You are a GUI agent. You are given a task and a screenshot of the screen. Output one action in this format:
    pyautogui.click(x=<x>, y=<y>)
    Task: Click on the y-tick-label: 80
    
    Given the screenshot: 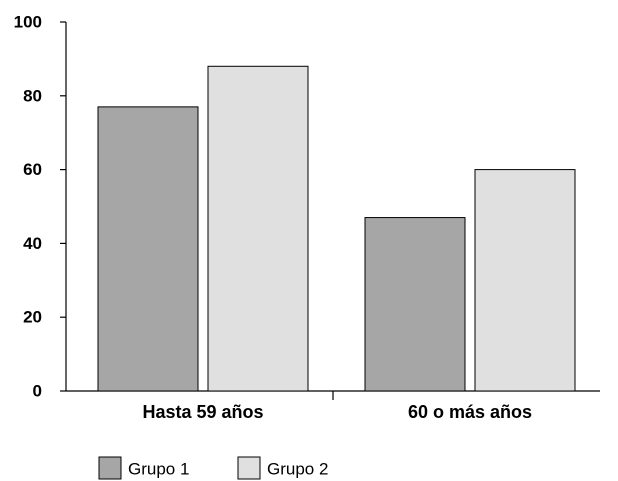 What is the action you would take?
    pyautogui.click(x=32, y=95)
    